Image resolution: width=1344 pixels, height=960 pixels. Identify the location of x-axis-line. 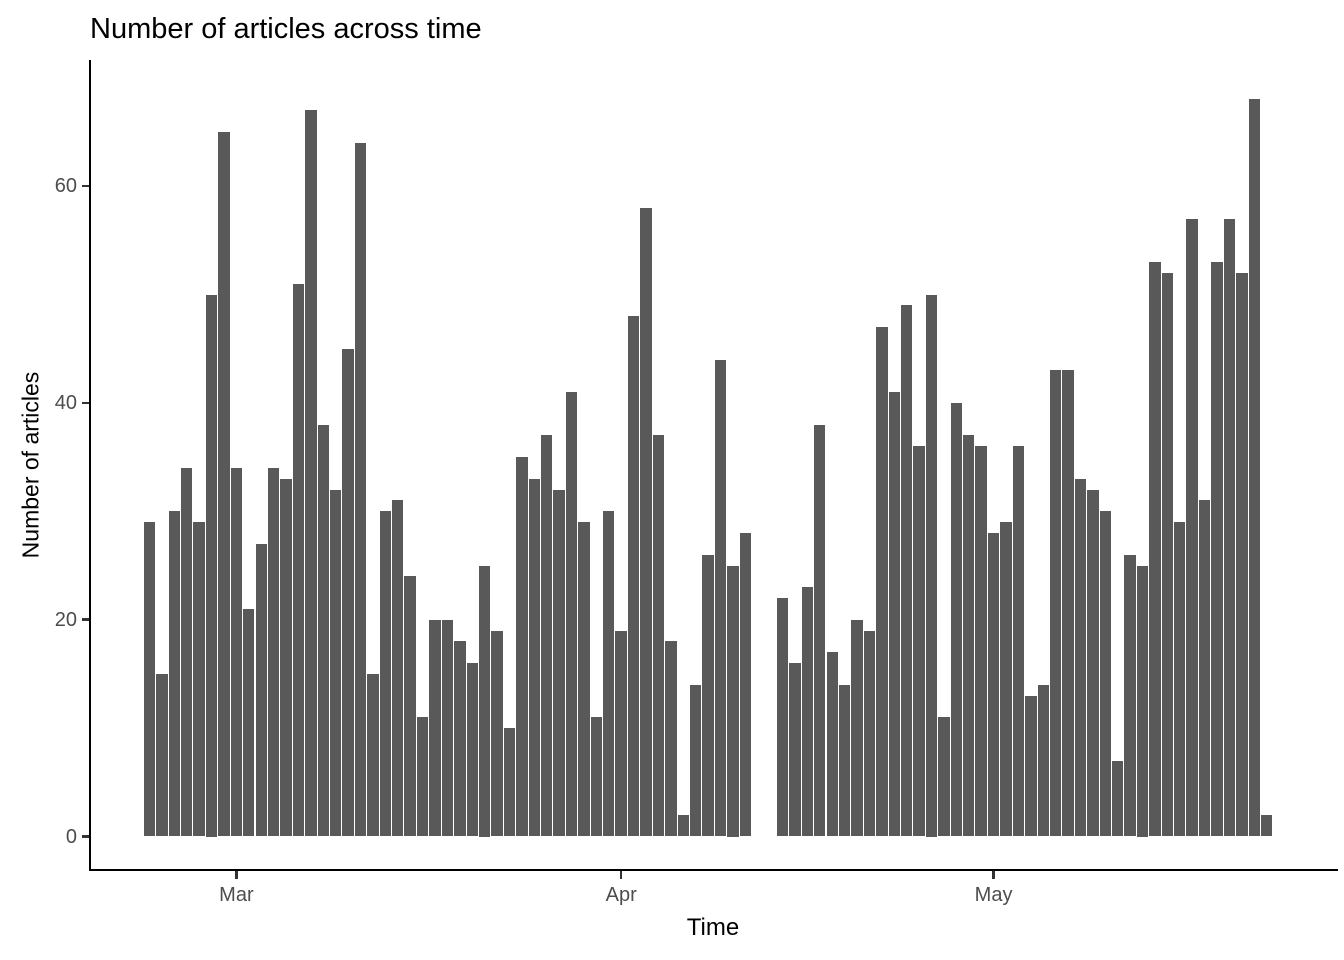
(713, 869).